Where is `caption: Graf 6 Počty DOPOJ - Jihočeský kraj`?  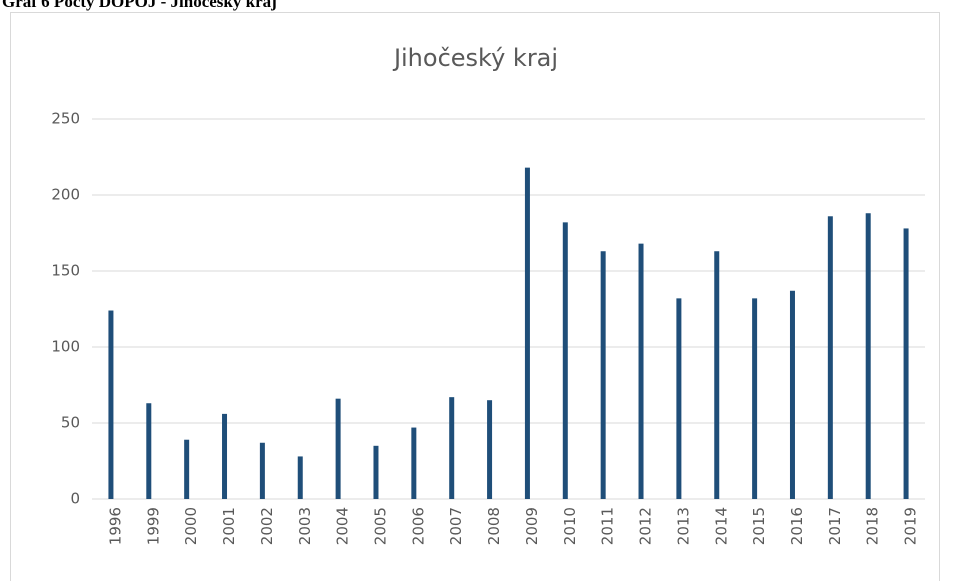
caption: Graf 6 Počty DOPOJ - Jihočeský kraj is located at coordinates (139, 5).